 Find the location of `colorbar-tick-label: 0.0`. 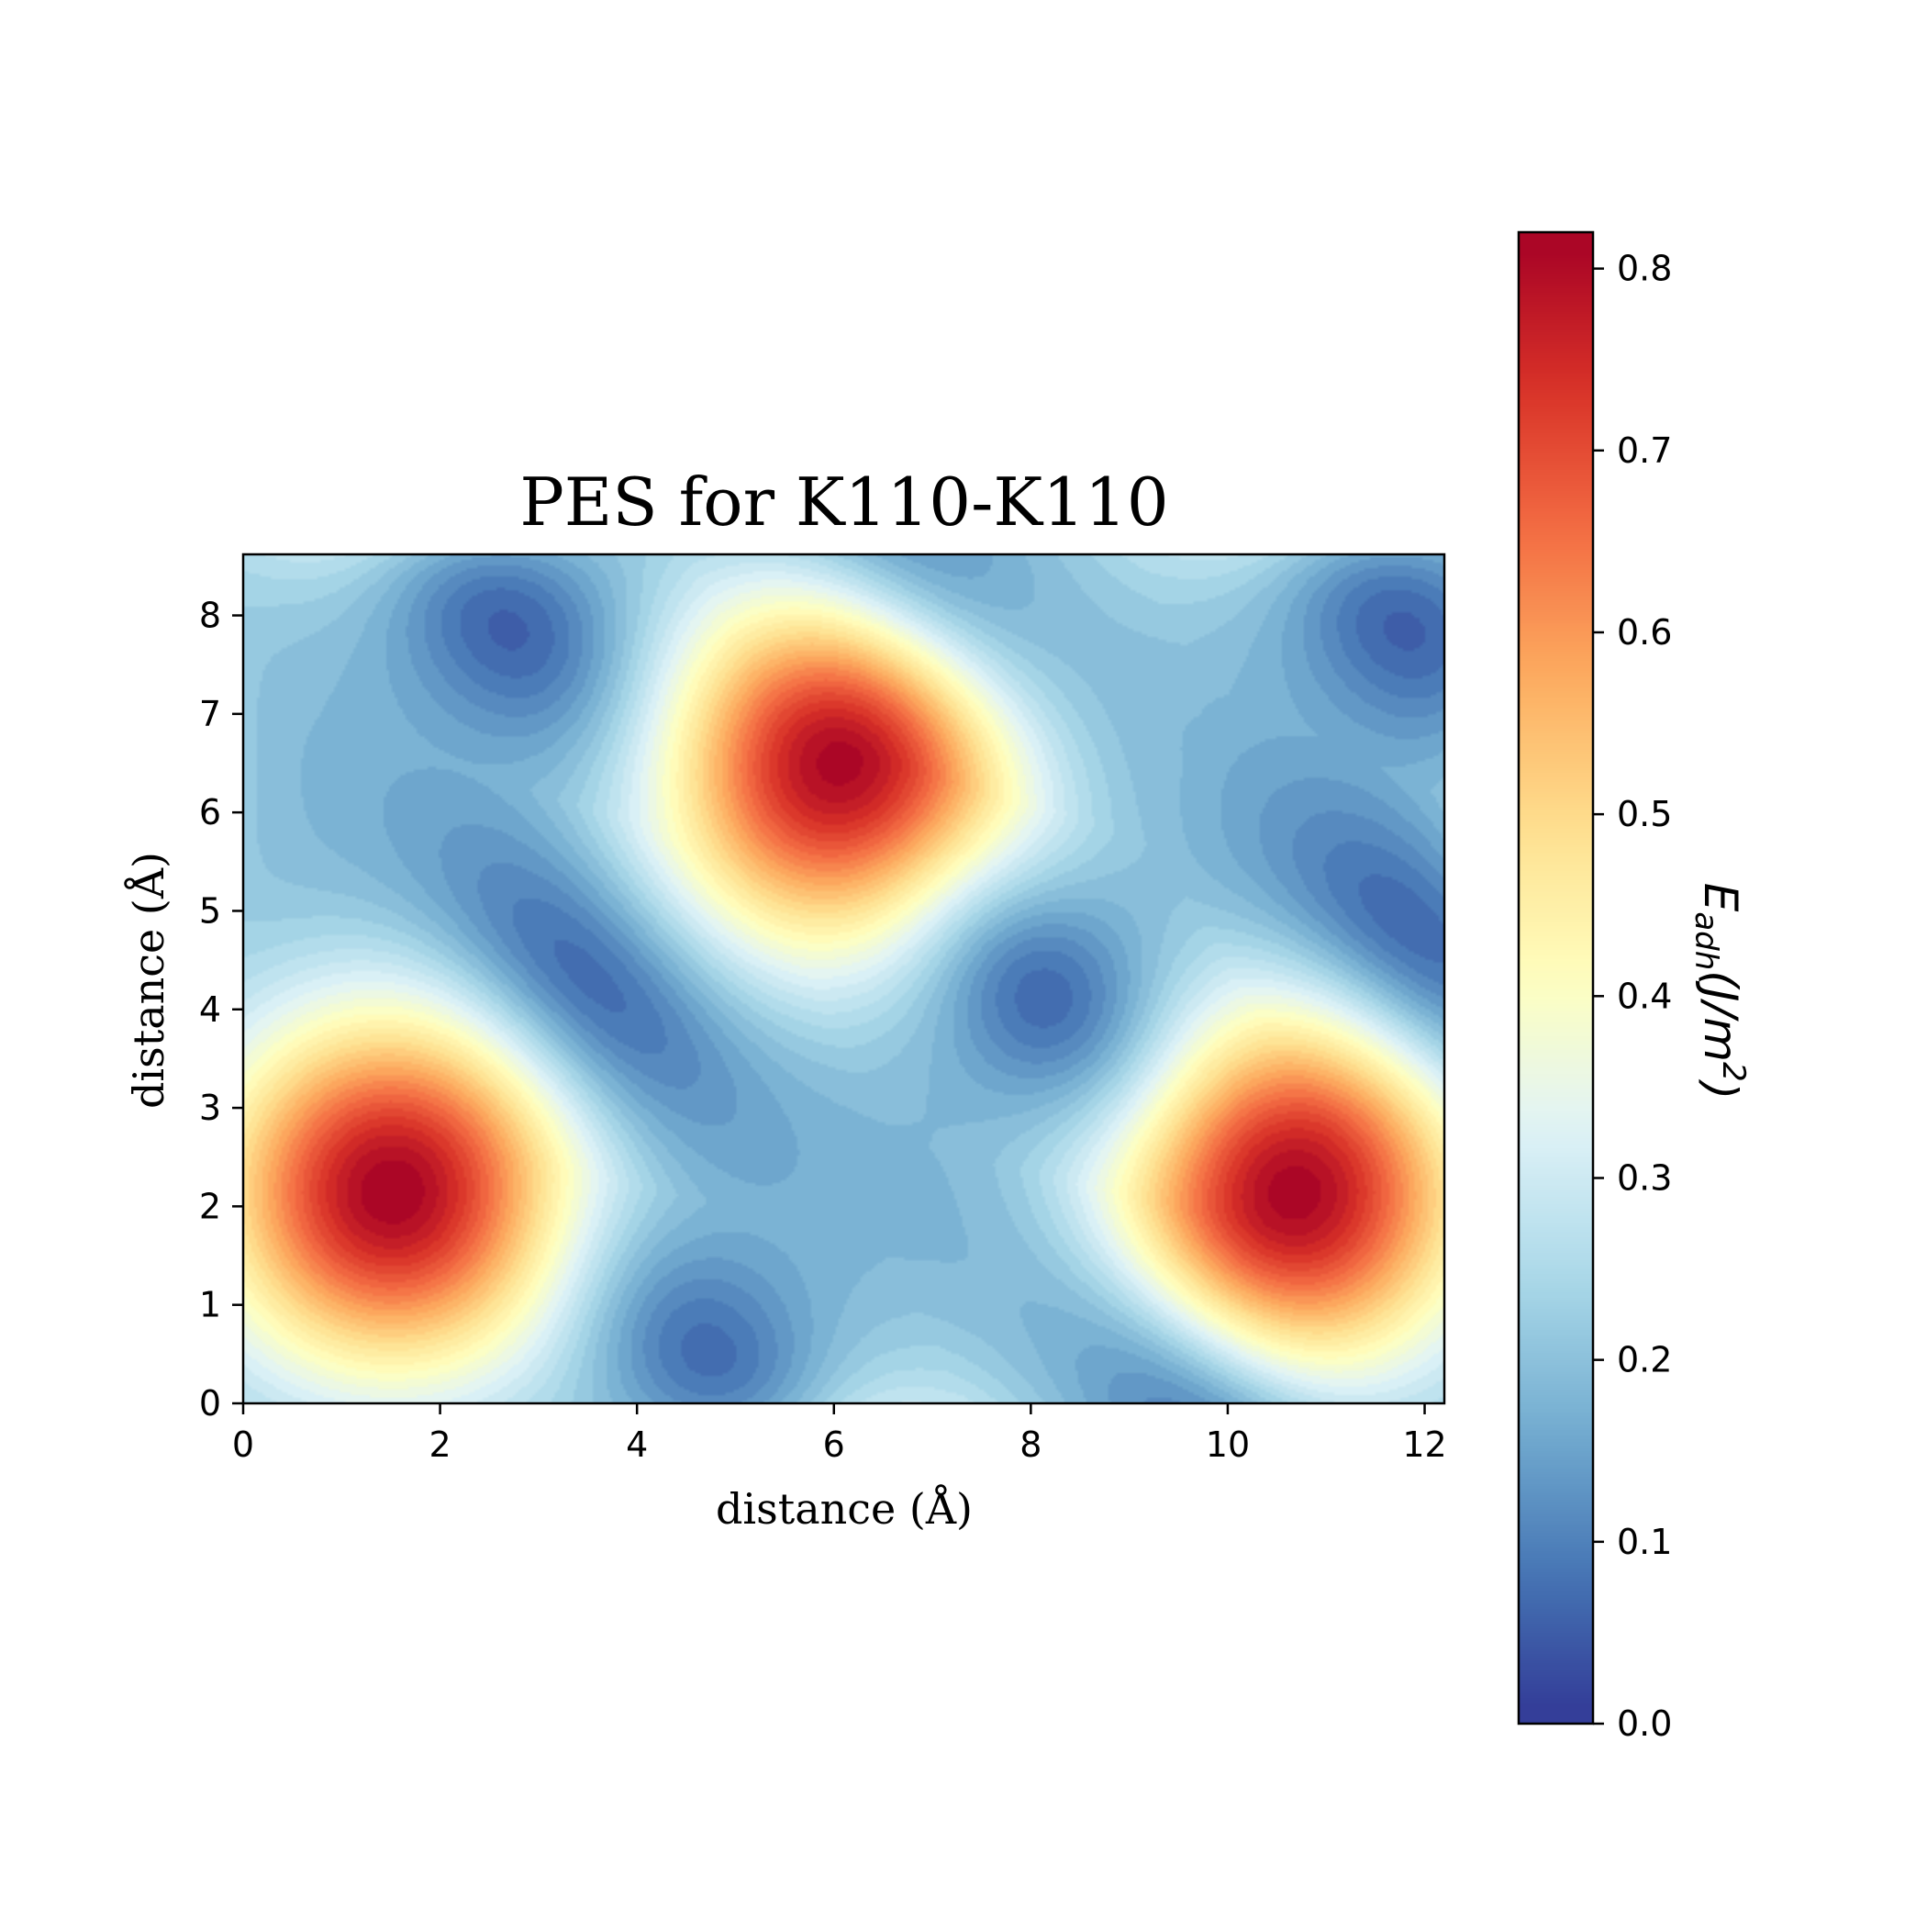

colorbar-tick-label: 0.0 is located at coordinates (1644, 1723).